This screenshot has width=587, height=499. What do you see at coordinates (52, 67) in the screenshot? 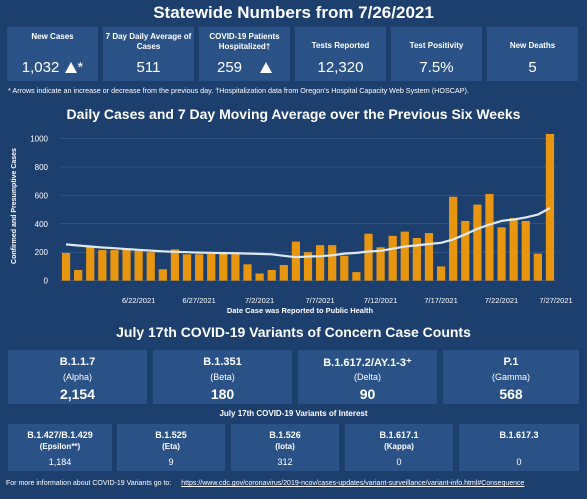
I see `stat-value: 1,032 *` at bounding box center [52, 67].